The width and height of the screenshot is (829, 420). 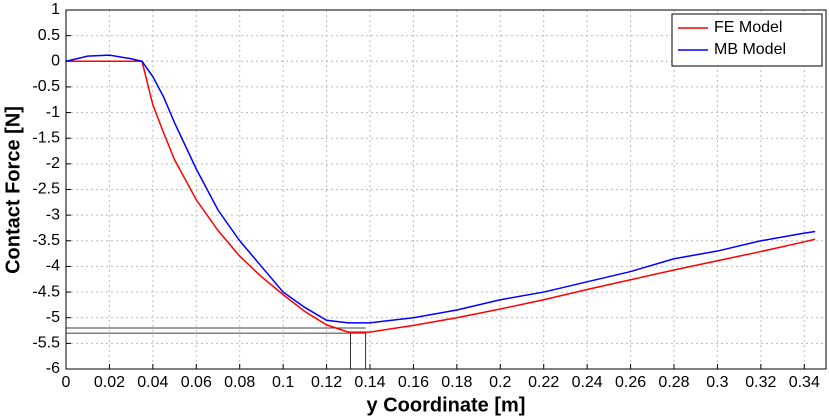 What do you see at coordinates (55, 61) in the screenshot?
I see `y-tick-label: 0` at bounding box center [55, 61].